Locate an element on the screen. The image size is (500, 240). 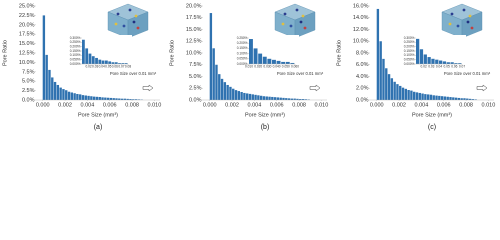
panel-caption: (c) is located at coordinates (432, 127).